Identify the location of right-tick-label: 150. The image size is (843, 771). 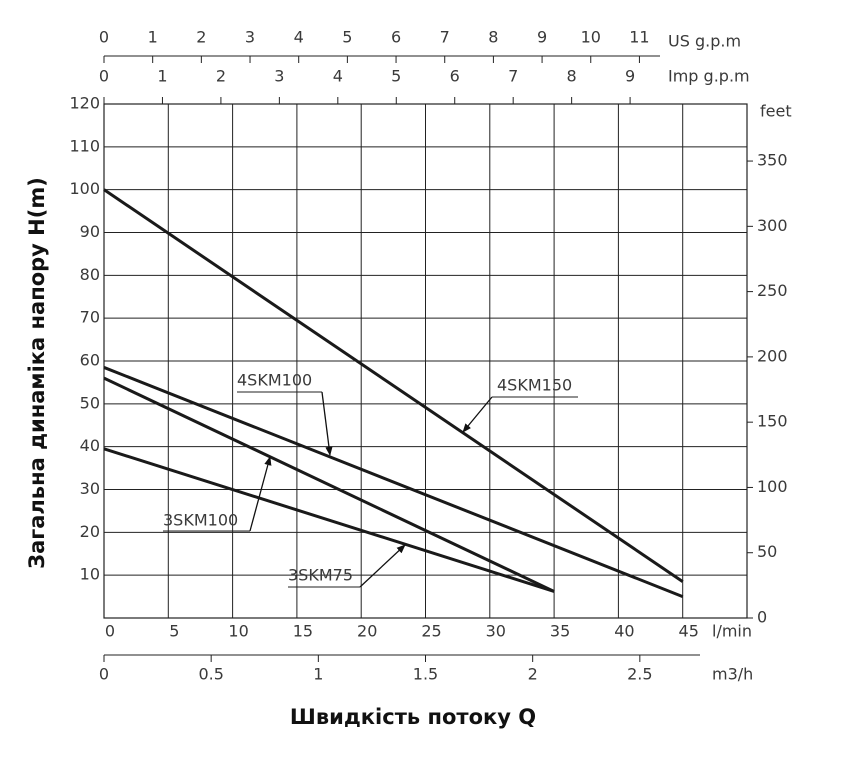
(772, 421).